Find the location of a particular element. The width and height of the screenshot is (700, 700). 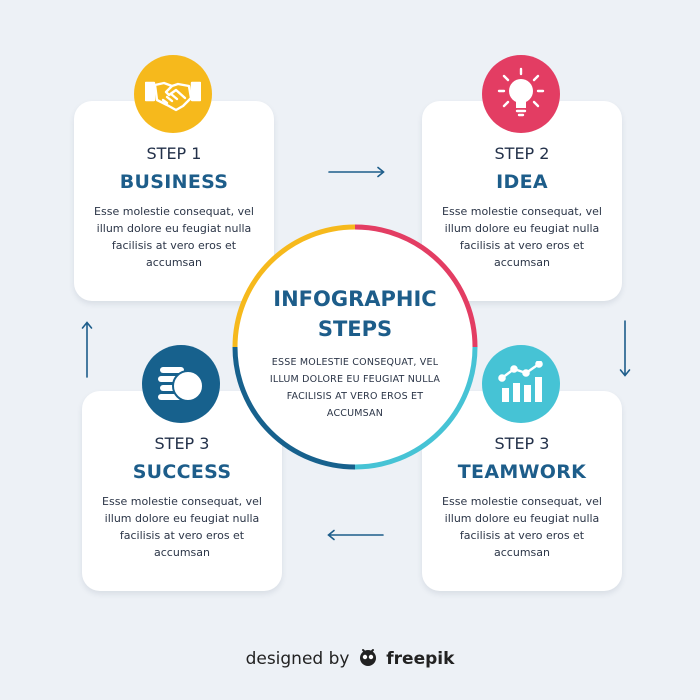

handshake-icon is located at coordinates (173, 96).